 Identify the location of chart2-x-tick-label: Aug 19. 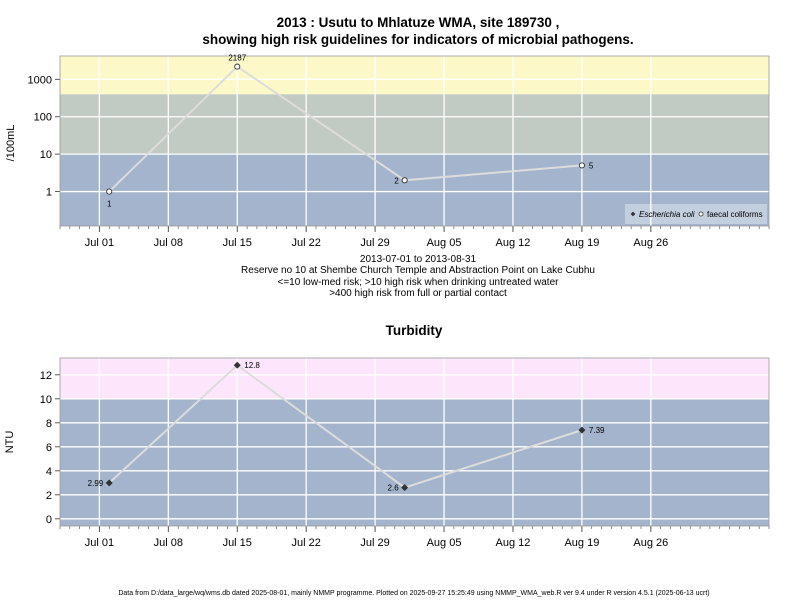
(581, 543).